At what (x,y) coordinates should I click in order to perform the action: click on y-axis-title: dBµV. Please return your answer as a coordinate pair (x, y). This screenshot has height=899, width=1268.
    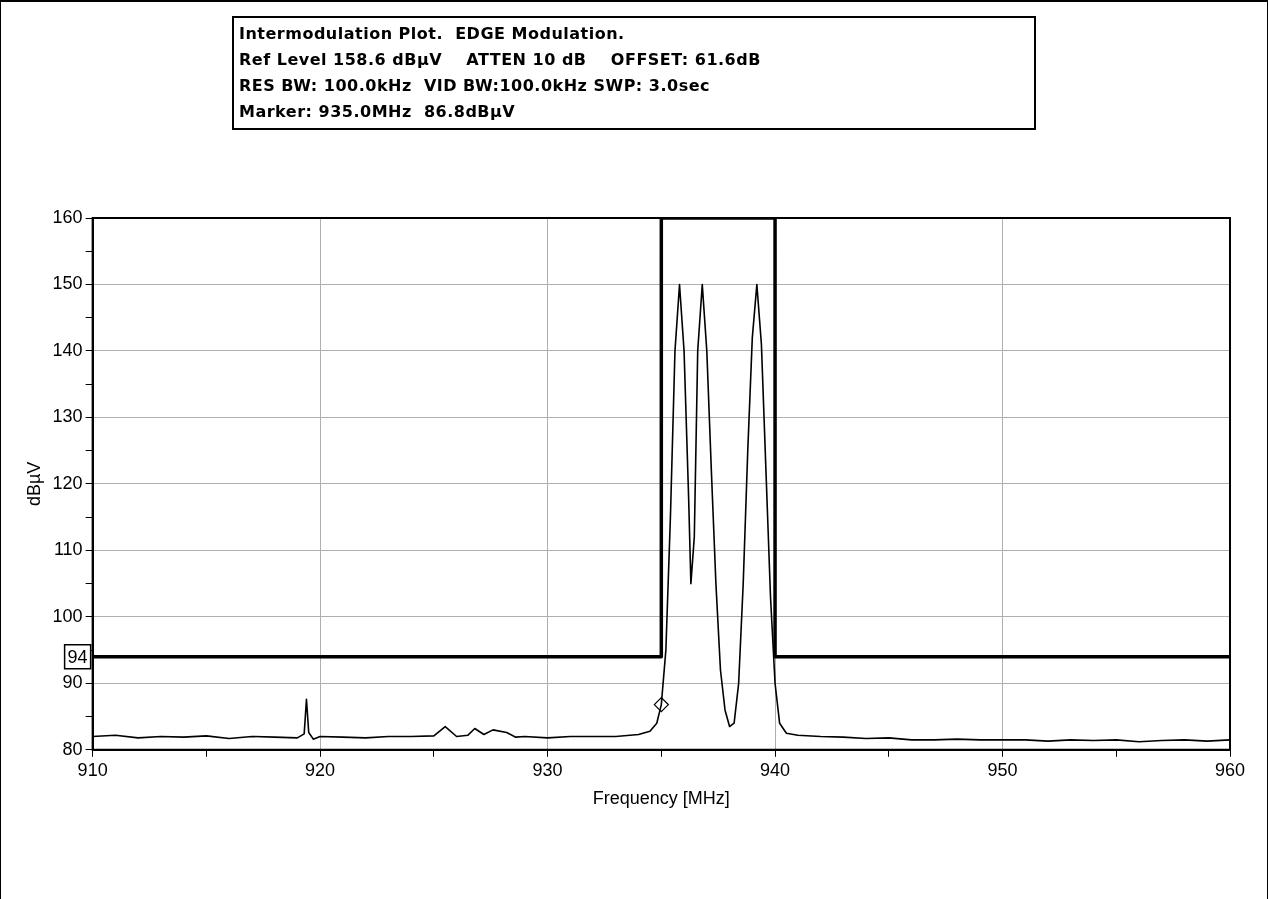
    Looking at the image, I should click on (33, 484).